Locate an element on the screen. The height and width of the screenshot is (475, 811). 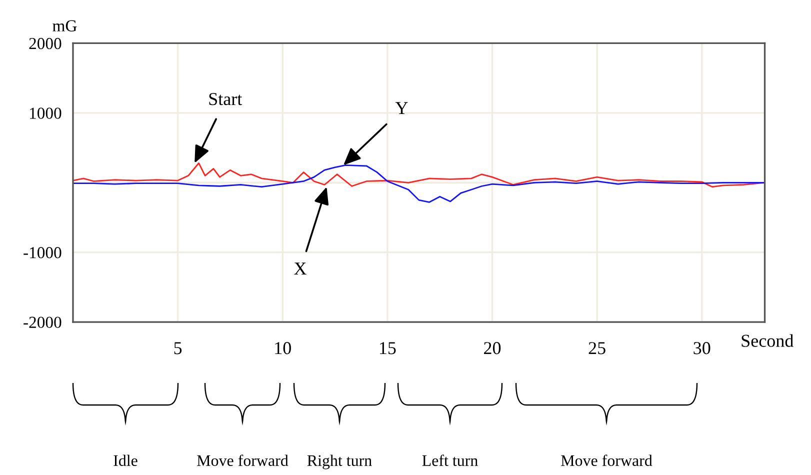
x-tick-label: 30 is located at coordinates (702, 348).